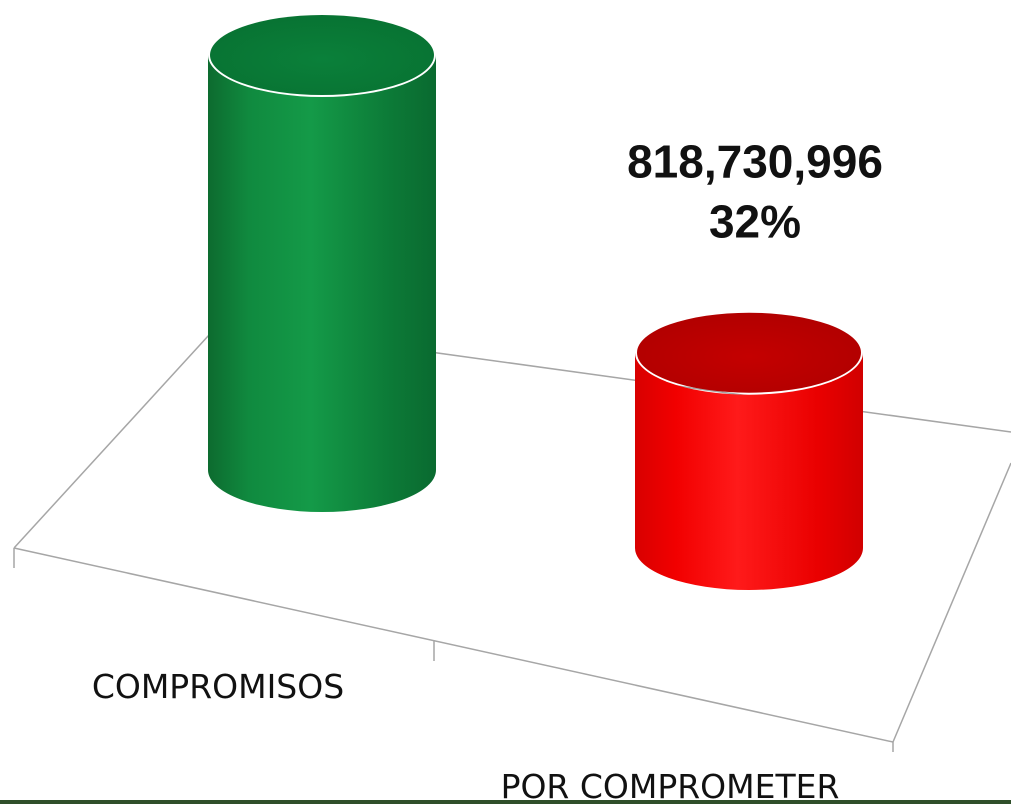  I want to click on floor-back-left-edge, so click(117, 435).